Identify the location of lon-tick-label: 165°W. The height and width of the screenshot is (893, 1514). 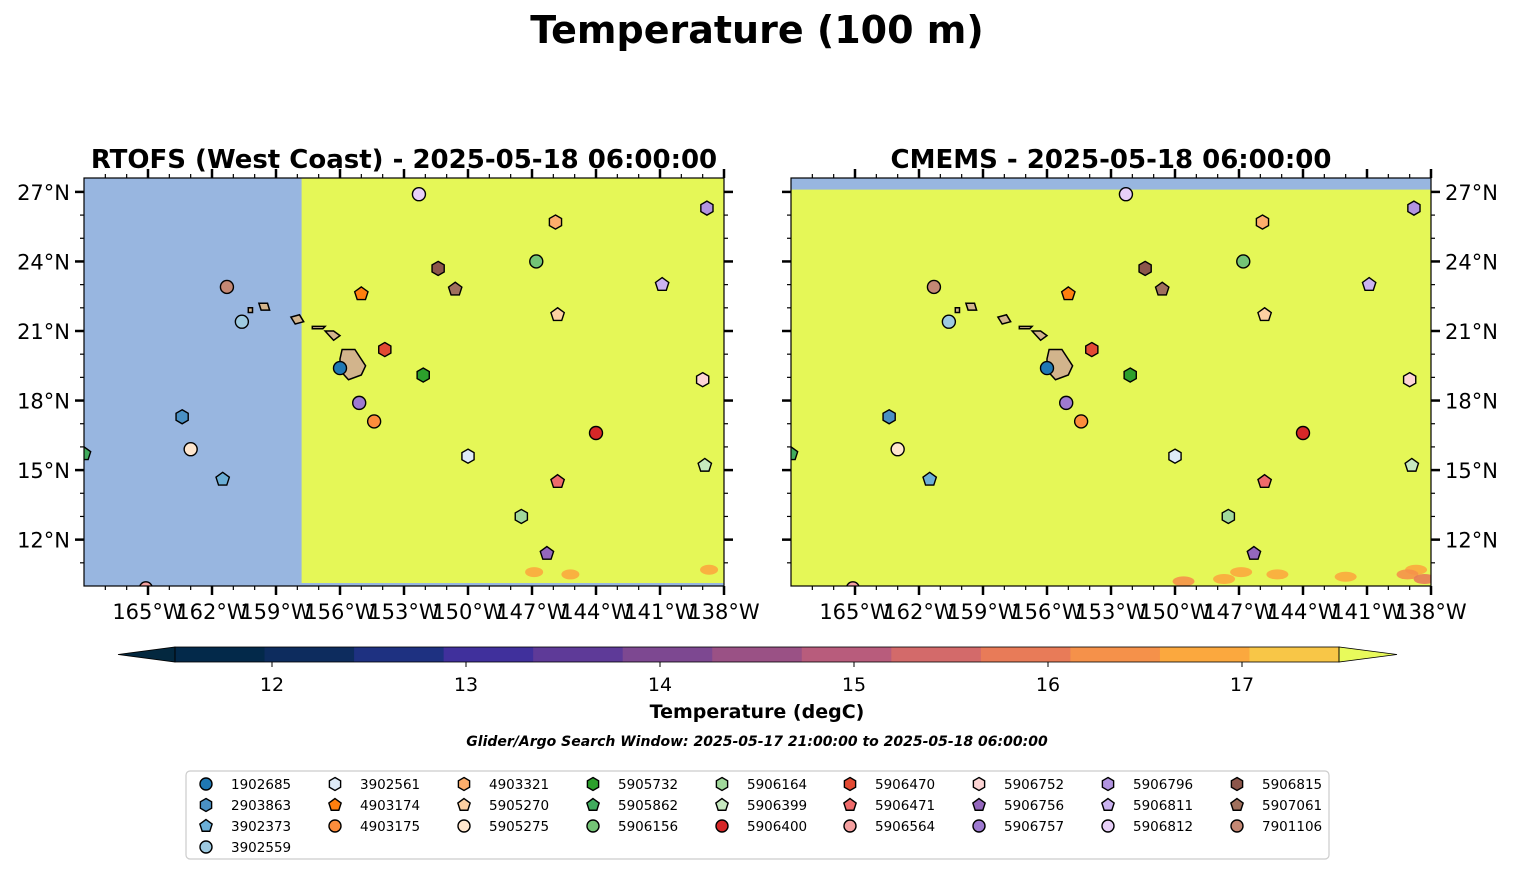
(148, 612).